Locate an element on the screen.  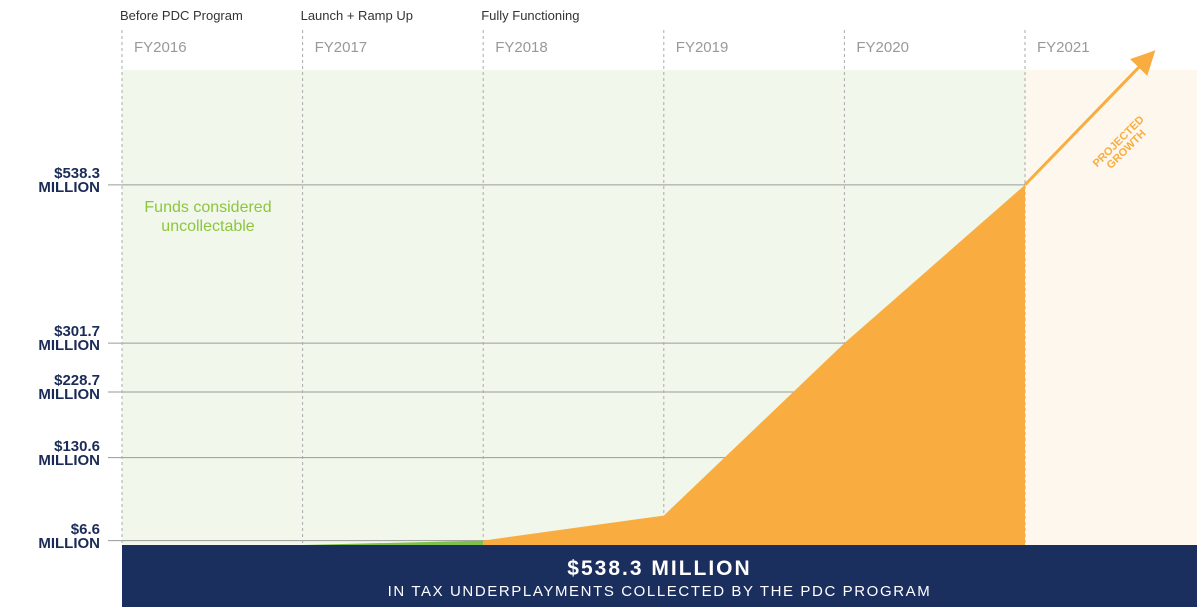
y-tick-label: $130.6 MILLION is located at coordinates (69, 453).